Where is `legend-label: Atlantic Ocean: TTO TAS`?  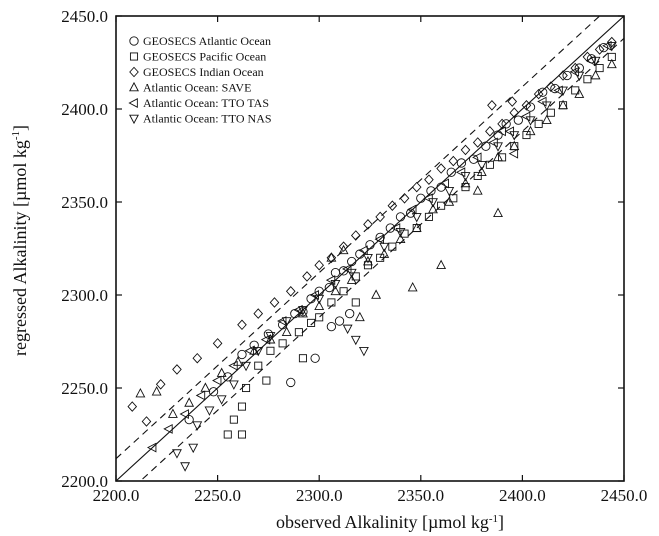
legend-label: Atlantic Ocean: TTO TAS is located at coordinates (206, 103).